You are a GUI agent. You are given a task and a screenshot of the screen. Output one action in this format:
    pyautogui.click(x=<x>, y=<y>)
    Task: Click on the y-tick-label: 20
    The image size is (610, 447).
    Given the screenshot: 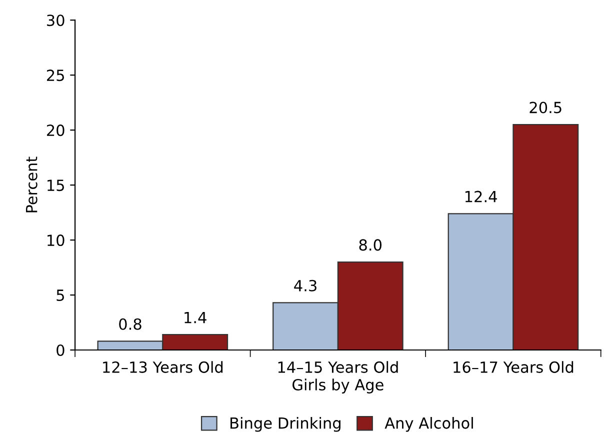 What is the action you would take?
    pyautogui.click(x=55, y=130)
    